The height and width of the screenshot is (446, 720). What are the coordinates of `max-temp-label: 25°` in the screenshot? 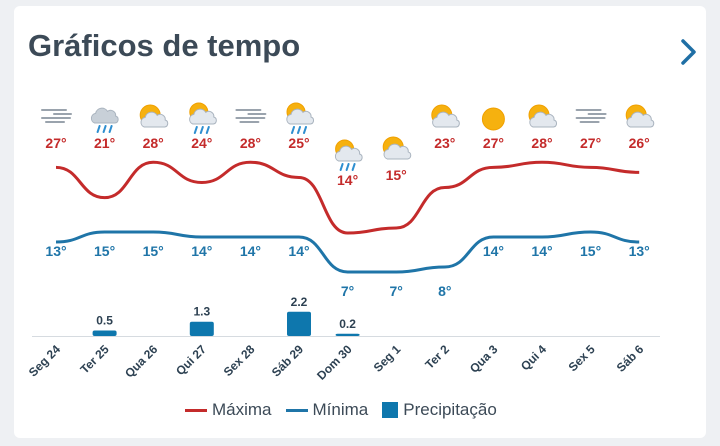 It's located at (298, 143).